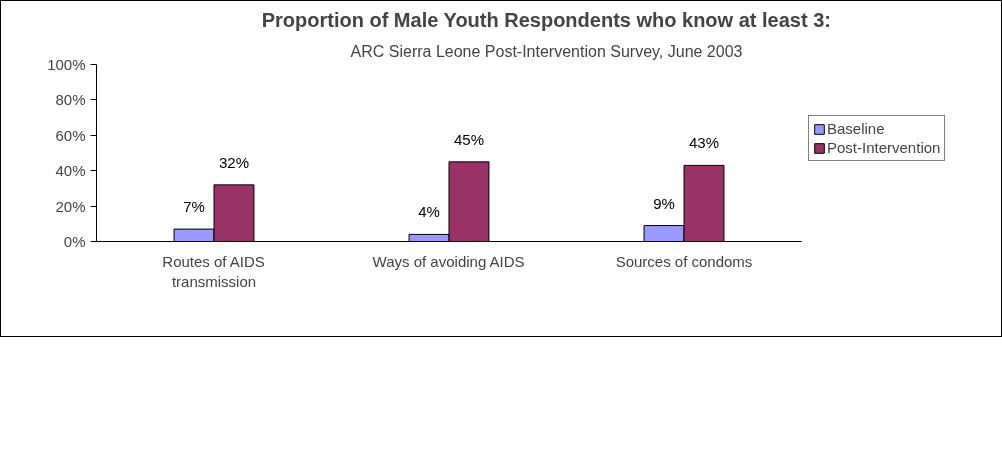 The image size is (1002, 476). I want to click on data-label: 43%, so click(703, 143).